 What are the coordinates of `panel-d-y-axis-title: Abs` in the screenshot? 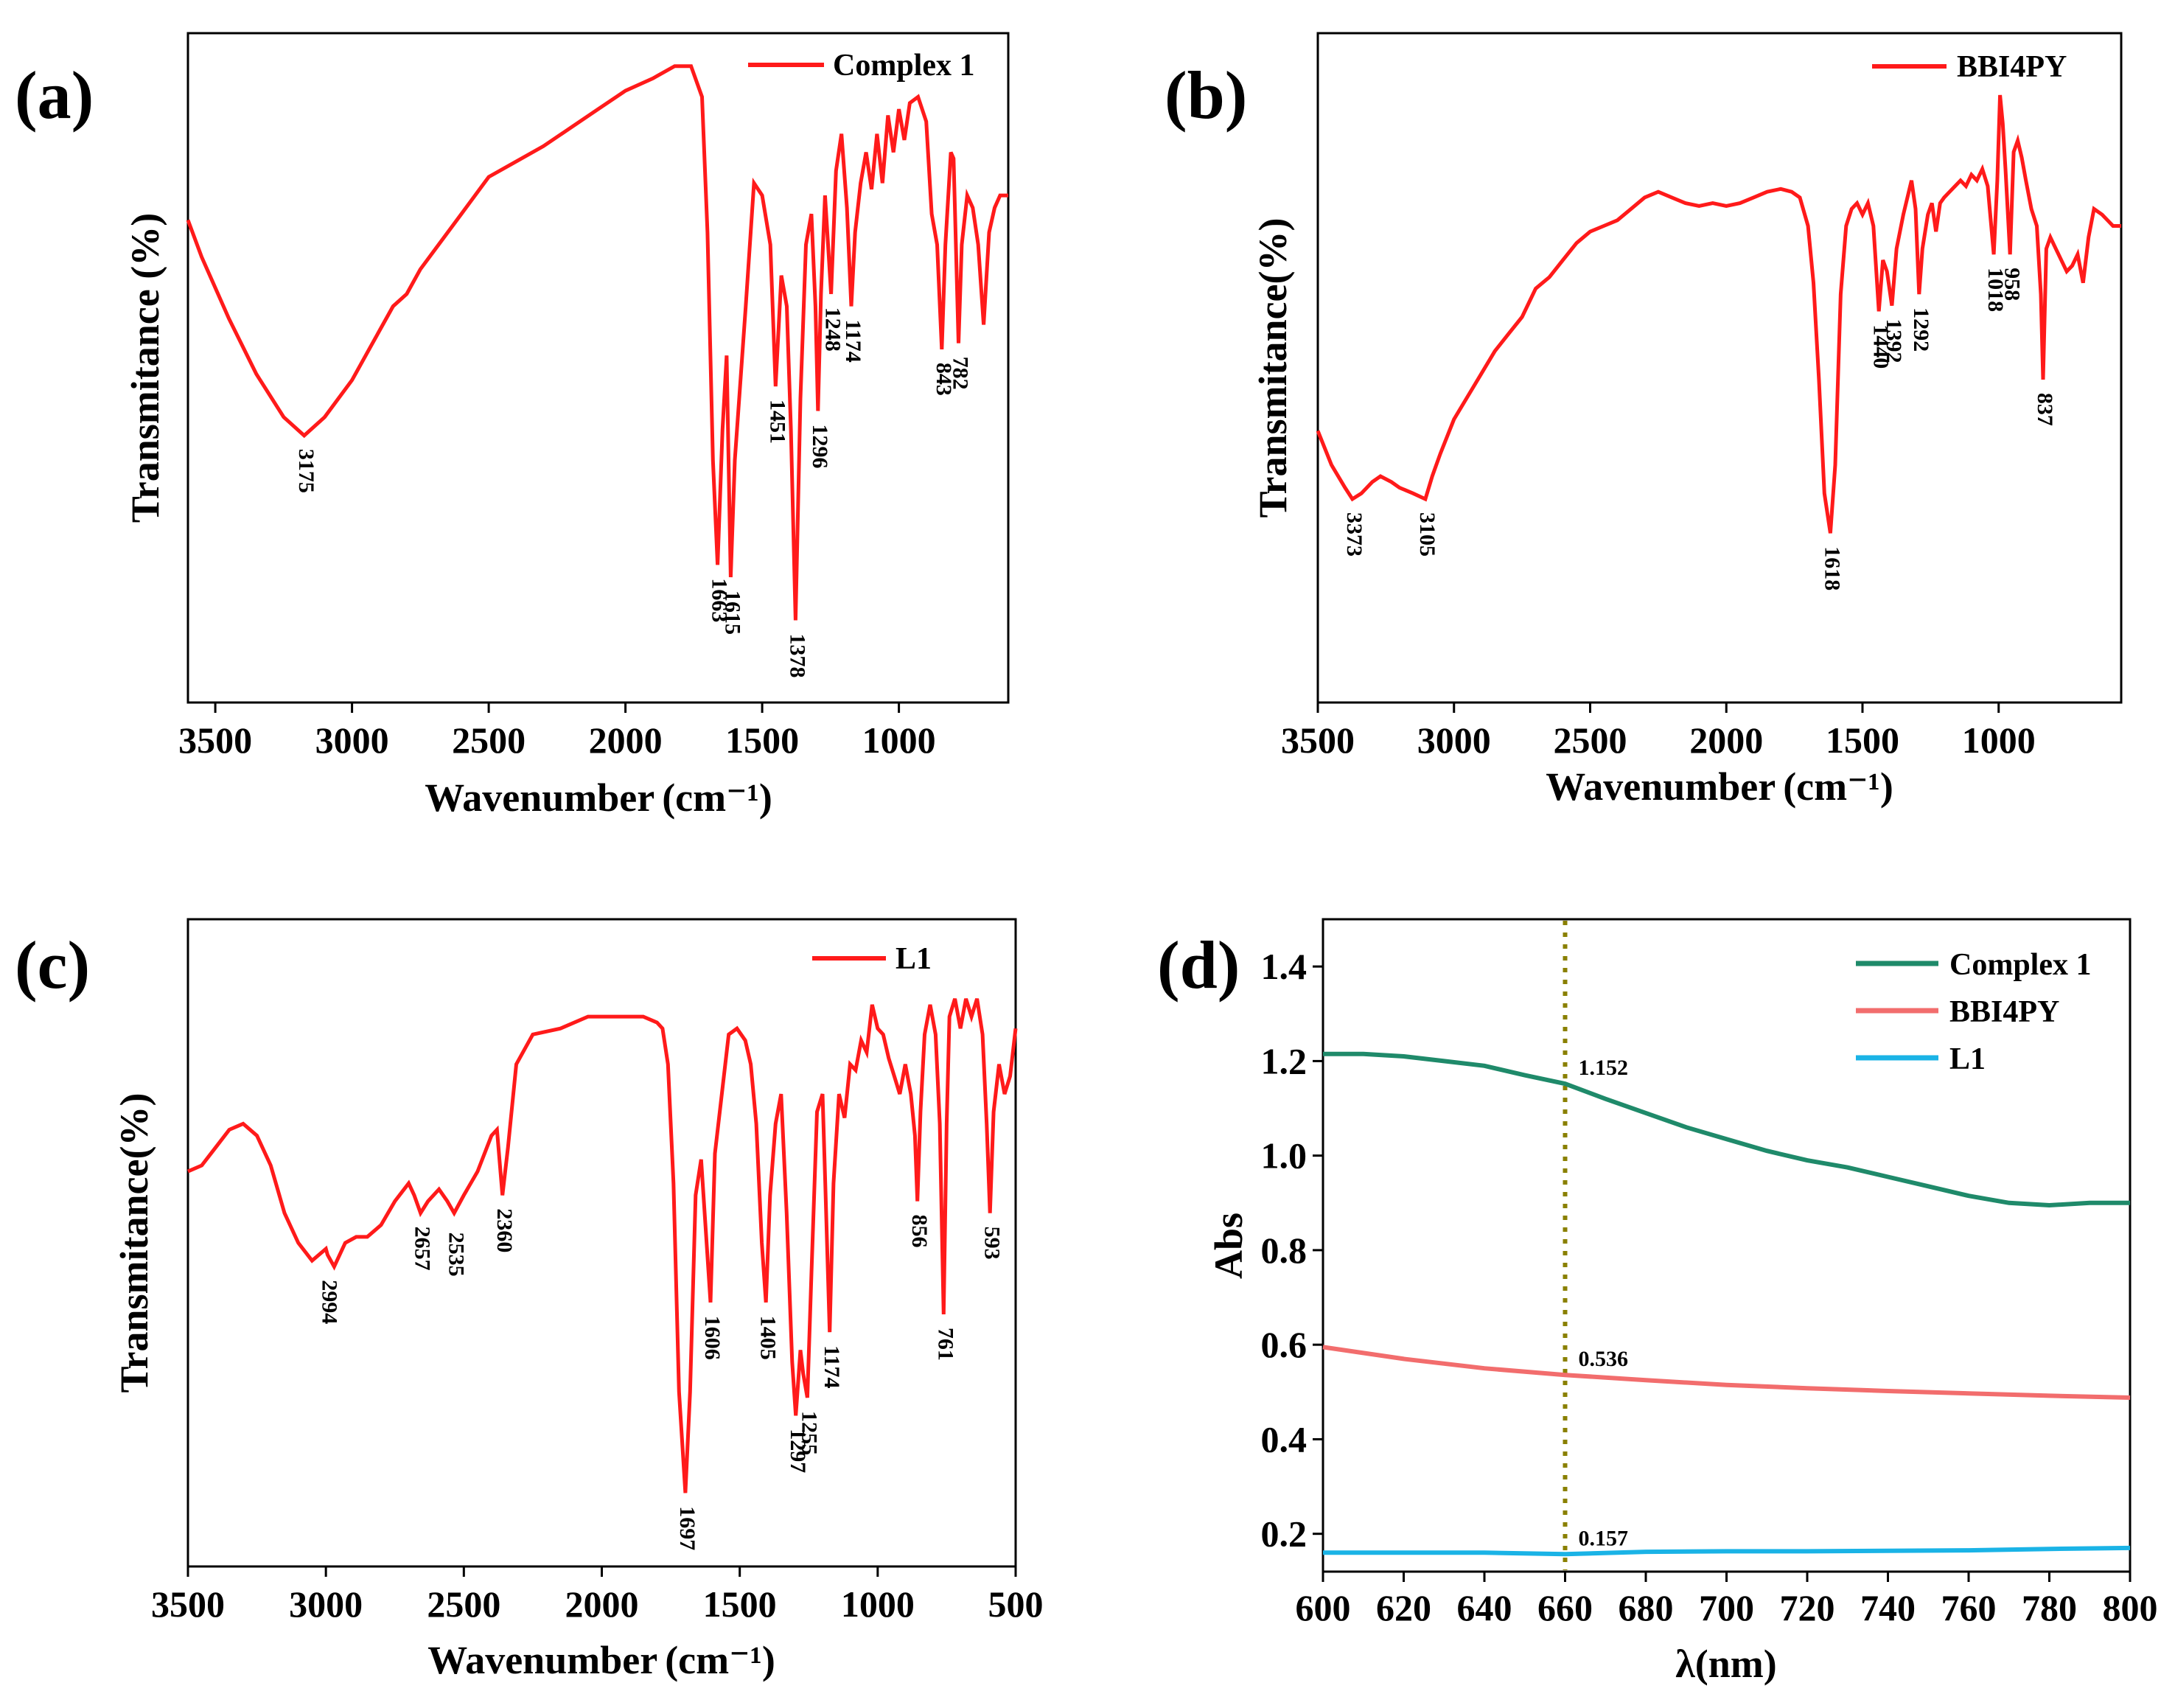 It's located at (1229, 1246).